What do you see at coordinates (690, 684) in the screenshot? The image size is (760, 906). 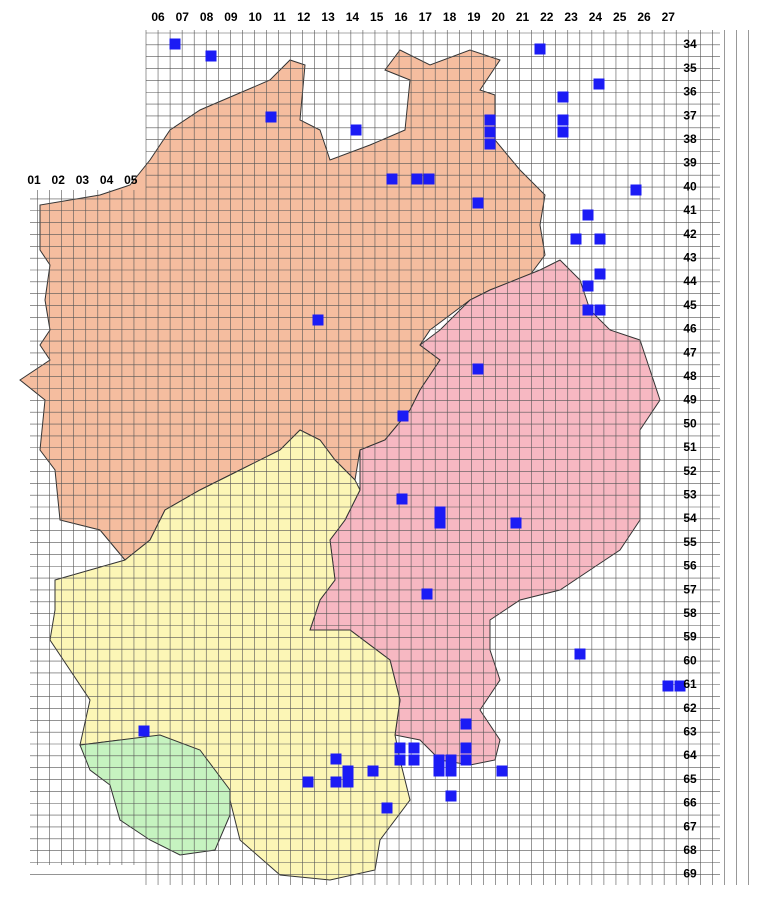 I see `row-label: 61` at bounding box center [690, 684].